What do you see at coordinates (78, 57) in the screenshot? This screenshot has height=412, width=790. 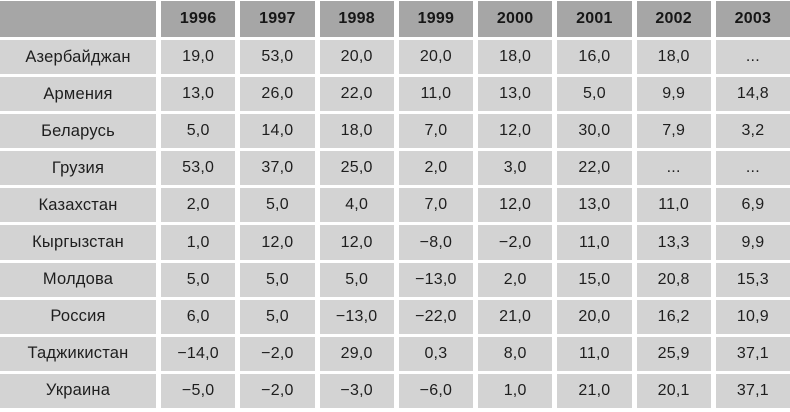 I see `country-label: Азербайджан` at bounding box center [78, 57].